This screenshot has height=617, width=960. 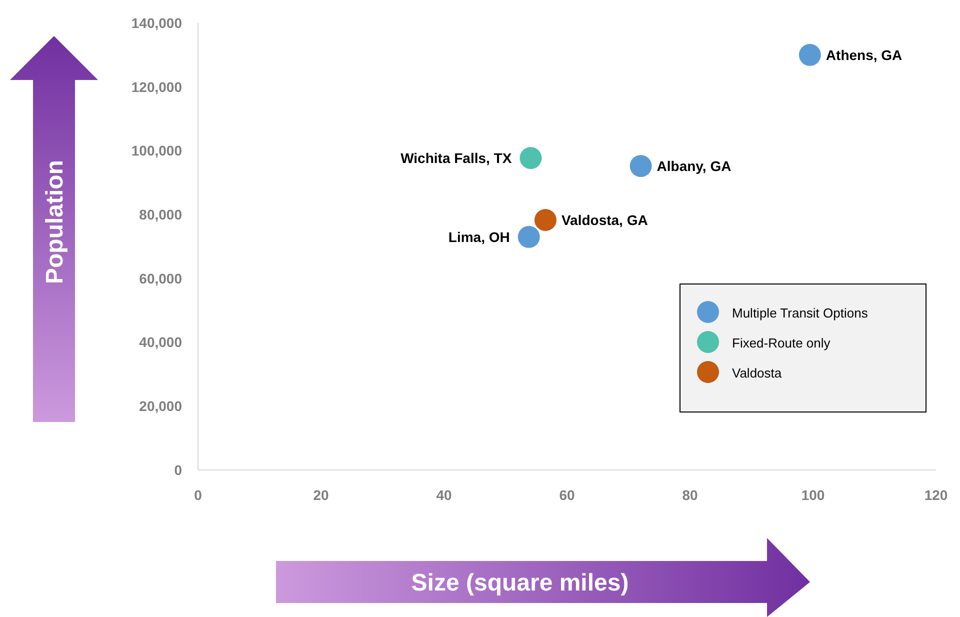 What do you see at coordinates (479, 236) in the screenshot?
I see `annotation: Lima, OH` at bounding box center [479, 236].